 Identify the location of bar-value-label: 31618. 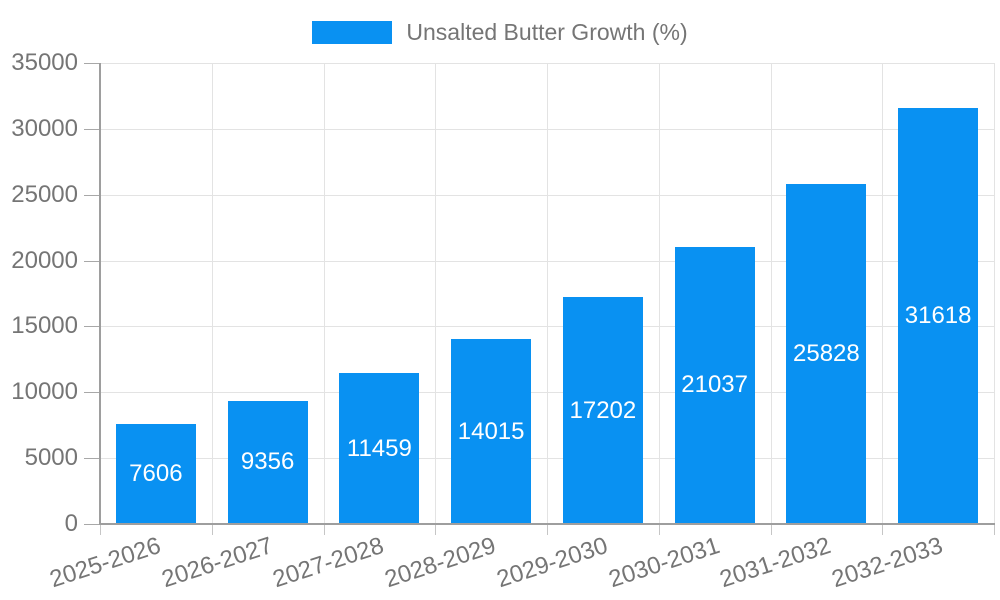
(938, 315).